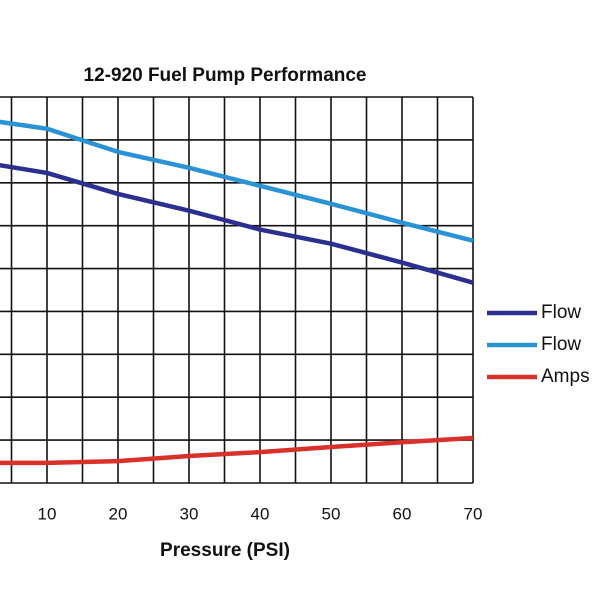  Describe the element at coordinates (225, 550) in the screenshot. I see `x-axis-label: Pressure (PSI)` at that location.